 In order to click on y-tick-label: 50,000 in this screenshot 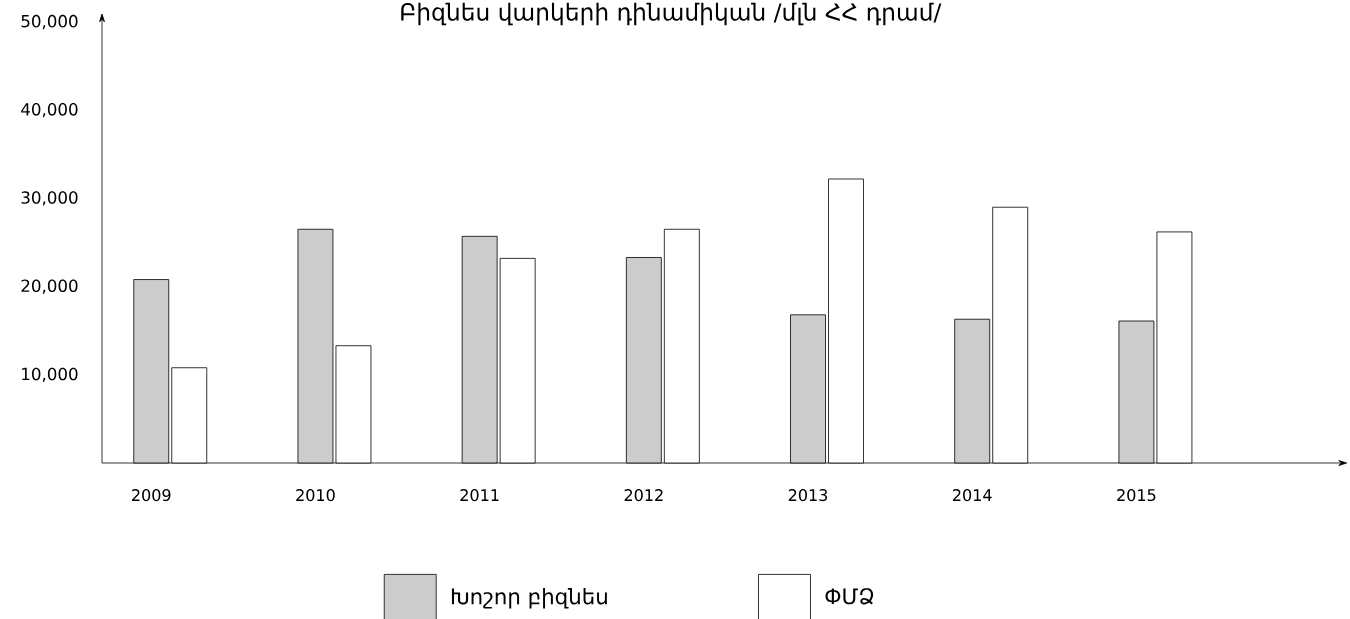, I will do `click(49, 22)`.